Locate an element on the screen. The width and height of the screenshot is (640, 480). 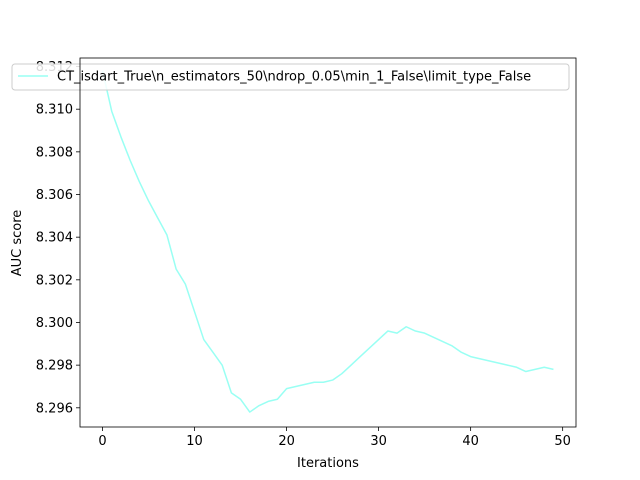
x-tick-label: 30 is located at coordinates (378, 441).